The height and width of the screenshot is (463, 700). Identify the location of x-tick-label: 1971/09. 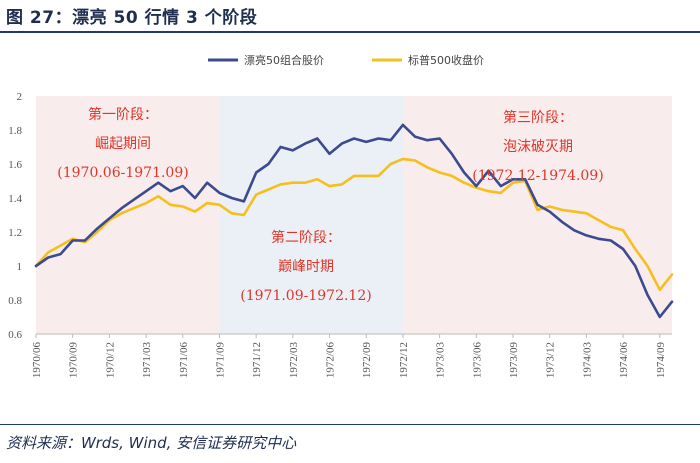
(220, 360).